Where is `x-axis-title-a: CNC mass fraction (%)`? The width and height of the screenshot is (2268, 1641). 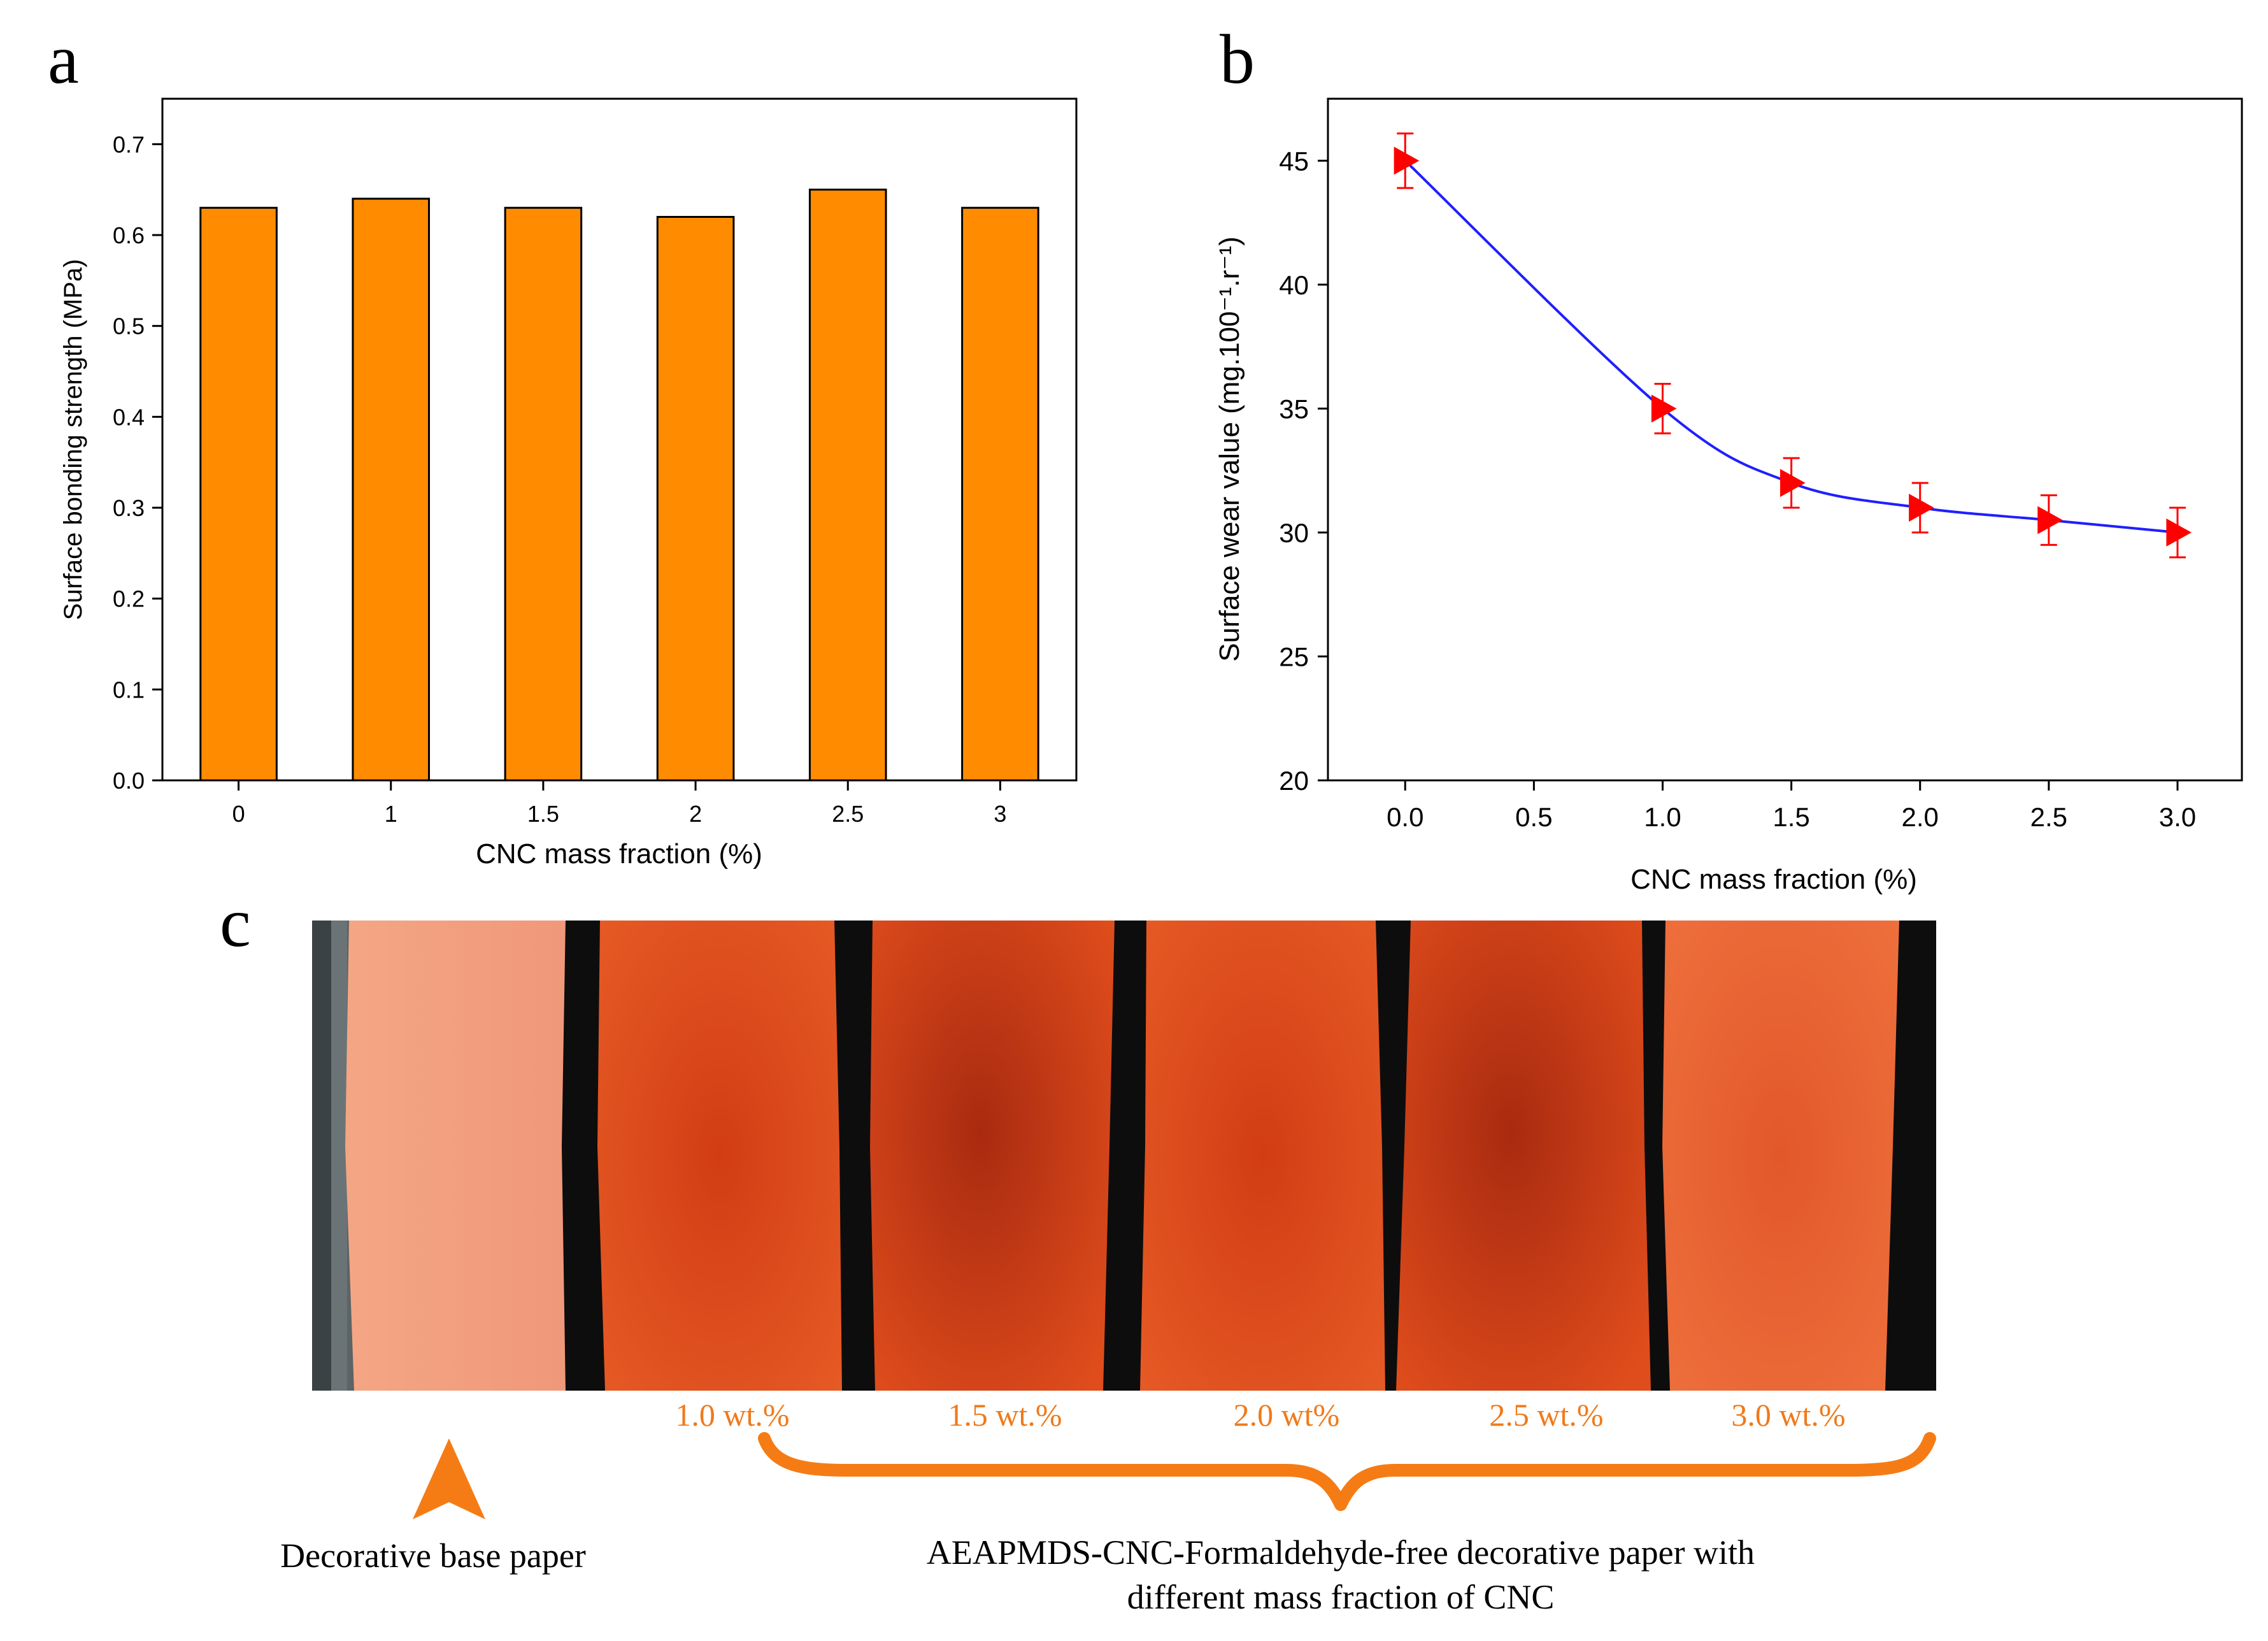
x-axis-title-a: CNC mass fraction (%) is located at coordinates (619, 854).